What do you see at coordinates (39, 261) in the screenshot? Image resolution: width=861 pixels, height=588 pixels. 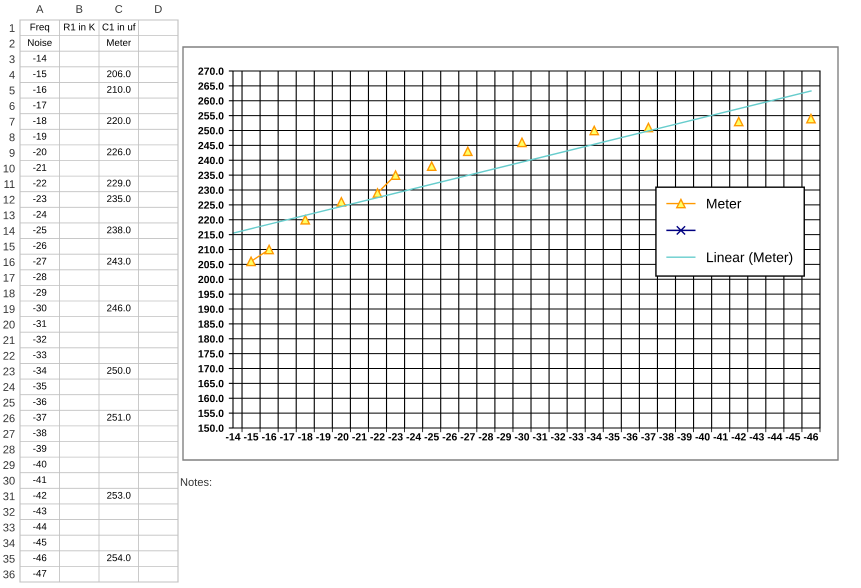 I see `text: -27` at bounding box center [39, 261].